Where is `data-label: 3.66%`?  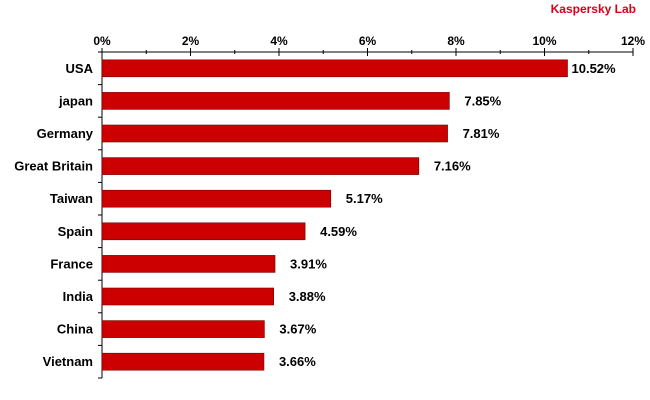
data-label: 3.66% is located at coordinates (297, 361).